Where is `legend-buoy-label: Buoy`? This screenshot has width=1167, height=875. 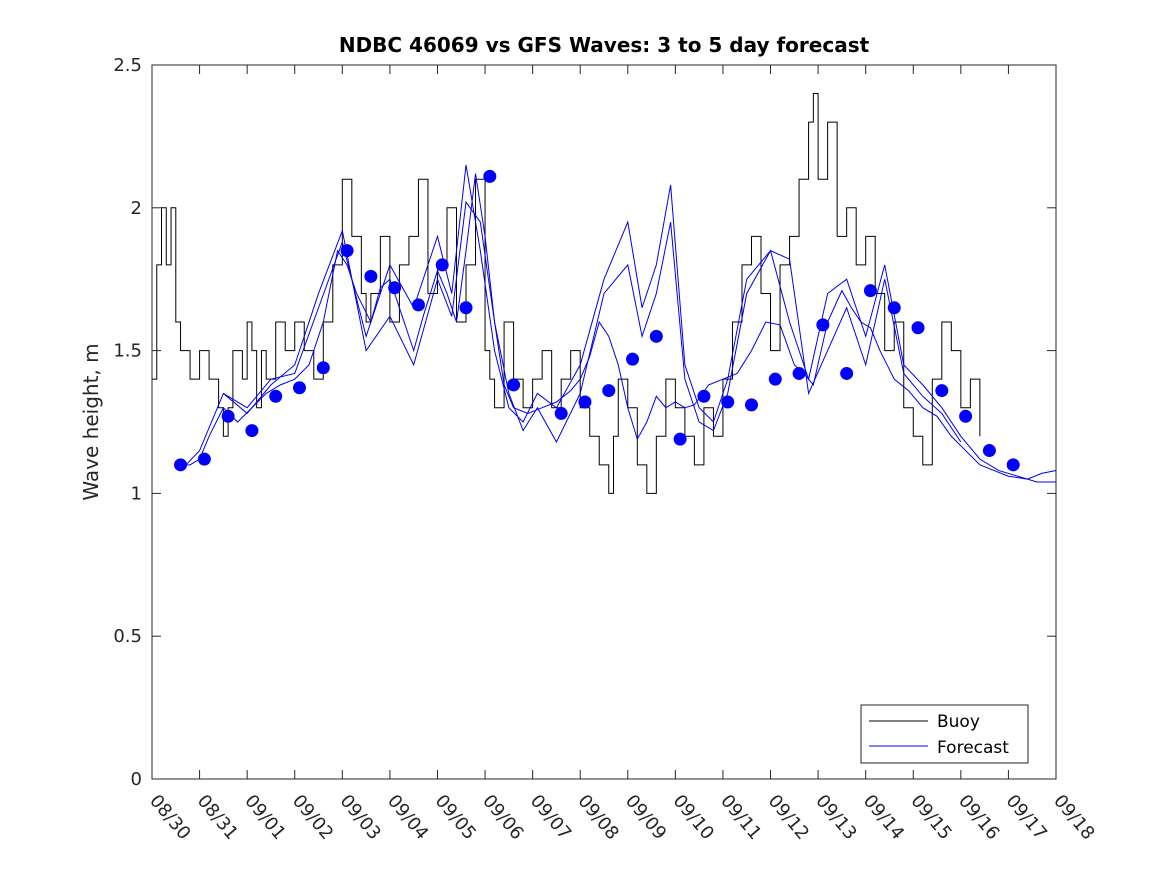
legend-buoy-label: Buoy is located at coordinates (958, 722).